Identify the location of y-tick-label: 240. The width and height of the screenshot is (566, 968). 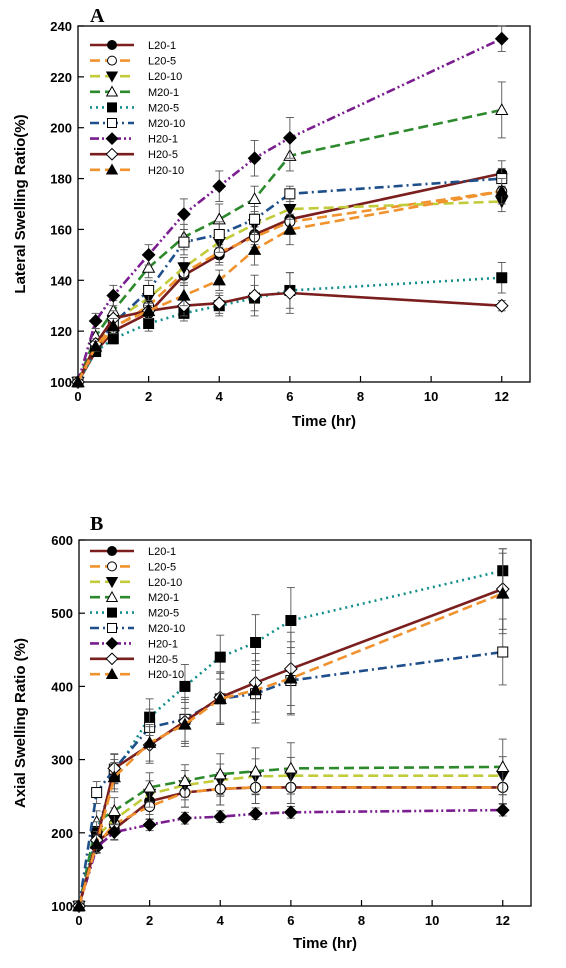
(61, 26).